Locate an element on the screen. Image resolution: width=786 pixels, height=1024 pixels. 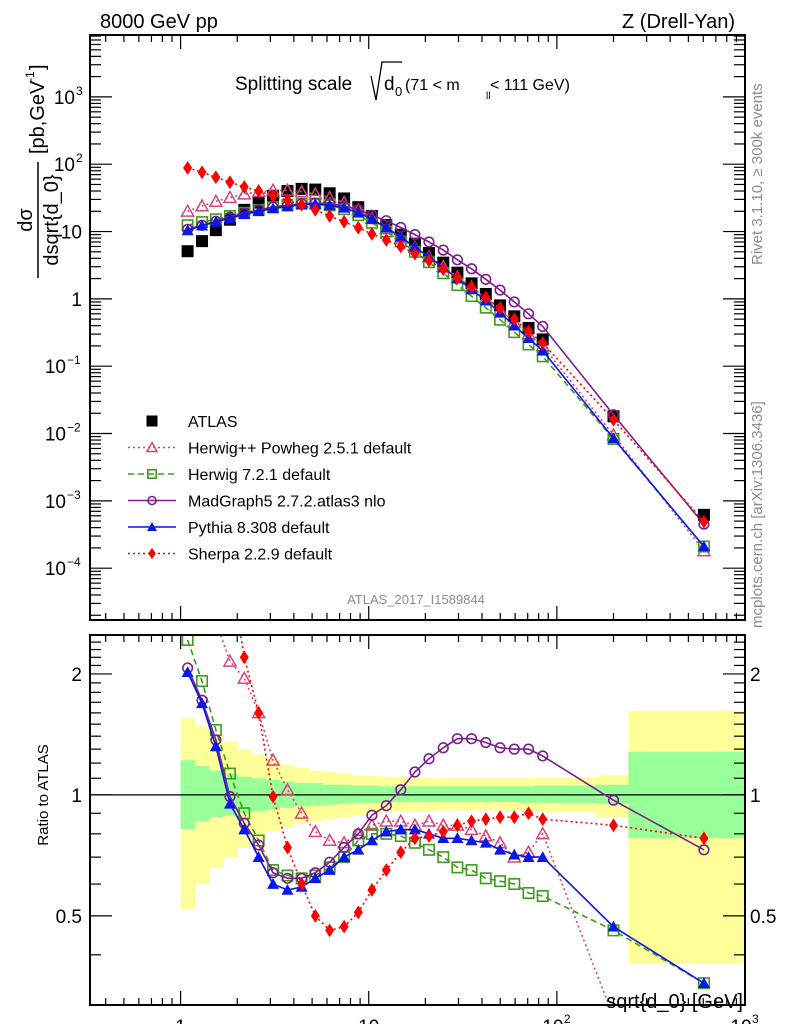
y-tick-base: 1 is located at coordinates (76, 300).